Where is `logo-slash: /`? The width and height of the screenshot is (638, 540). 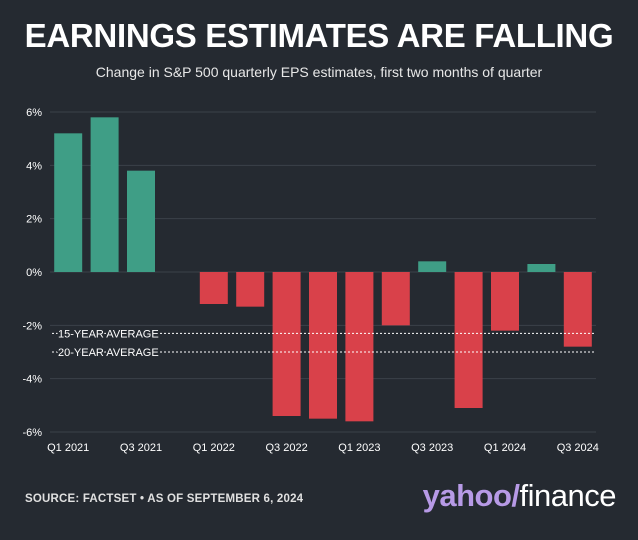
logo-slash: / is located at coordinates (515, 495).